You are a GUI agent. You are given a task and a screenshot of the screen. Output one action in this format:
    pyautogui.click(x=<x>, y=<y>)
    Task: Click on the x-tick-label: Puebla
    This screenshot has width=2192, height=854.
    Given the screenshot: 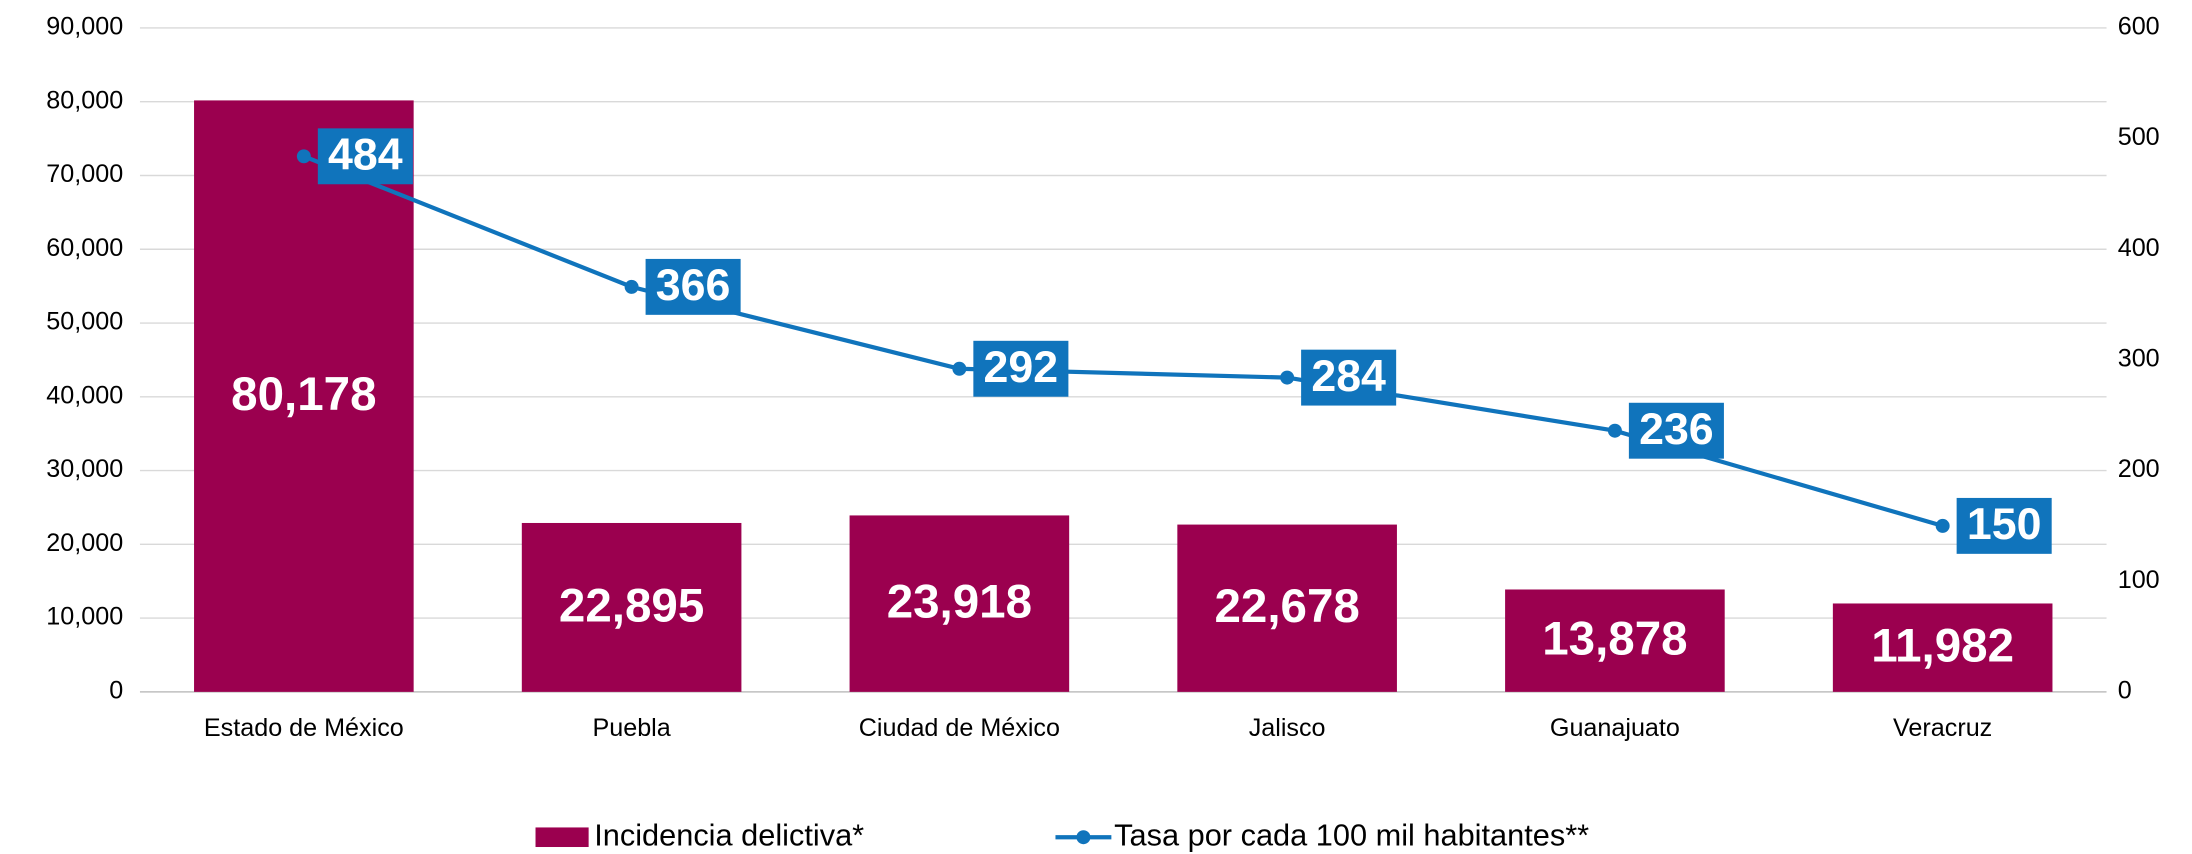 What is the action you would take?
    pyautogui.click(x=631, y=728)
    